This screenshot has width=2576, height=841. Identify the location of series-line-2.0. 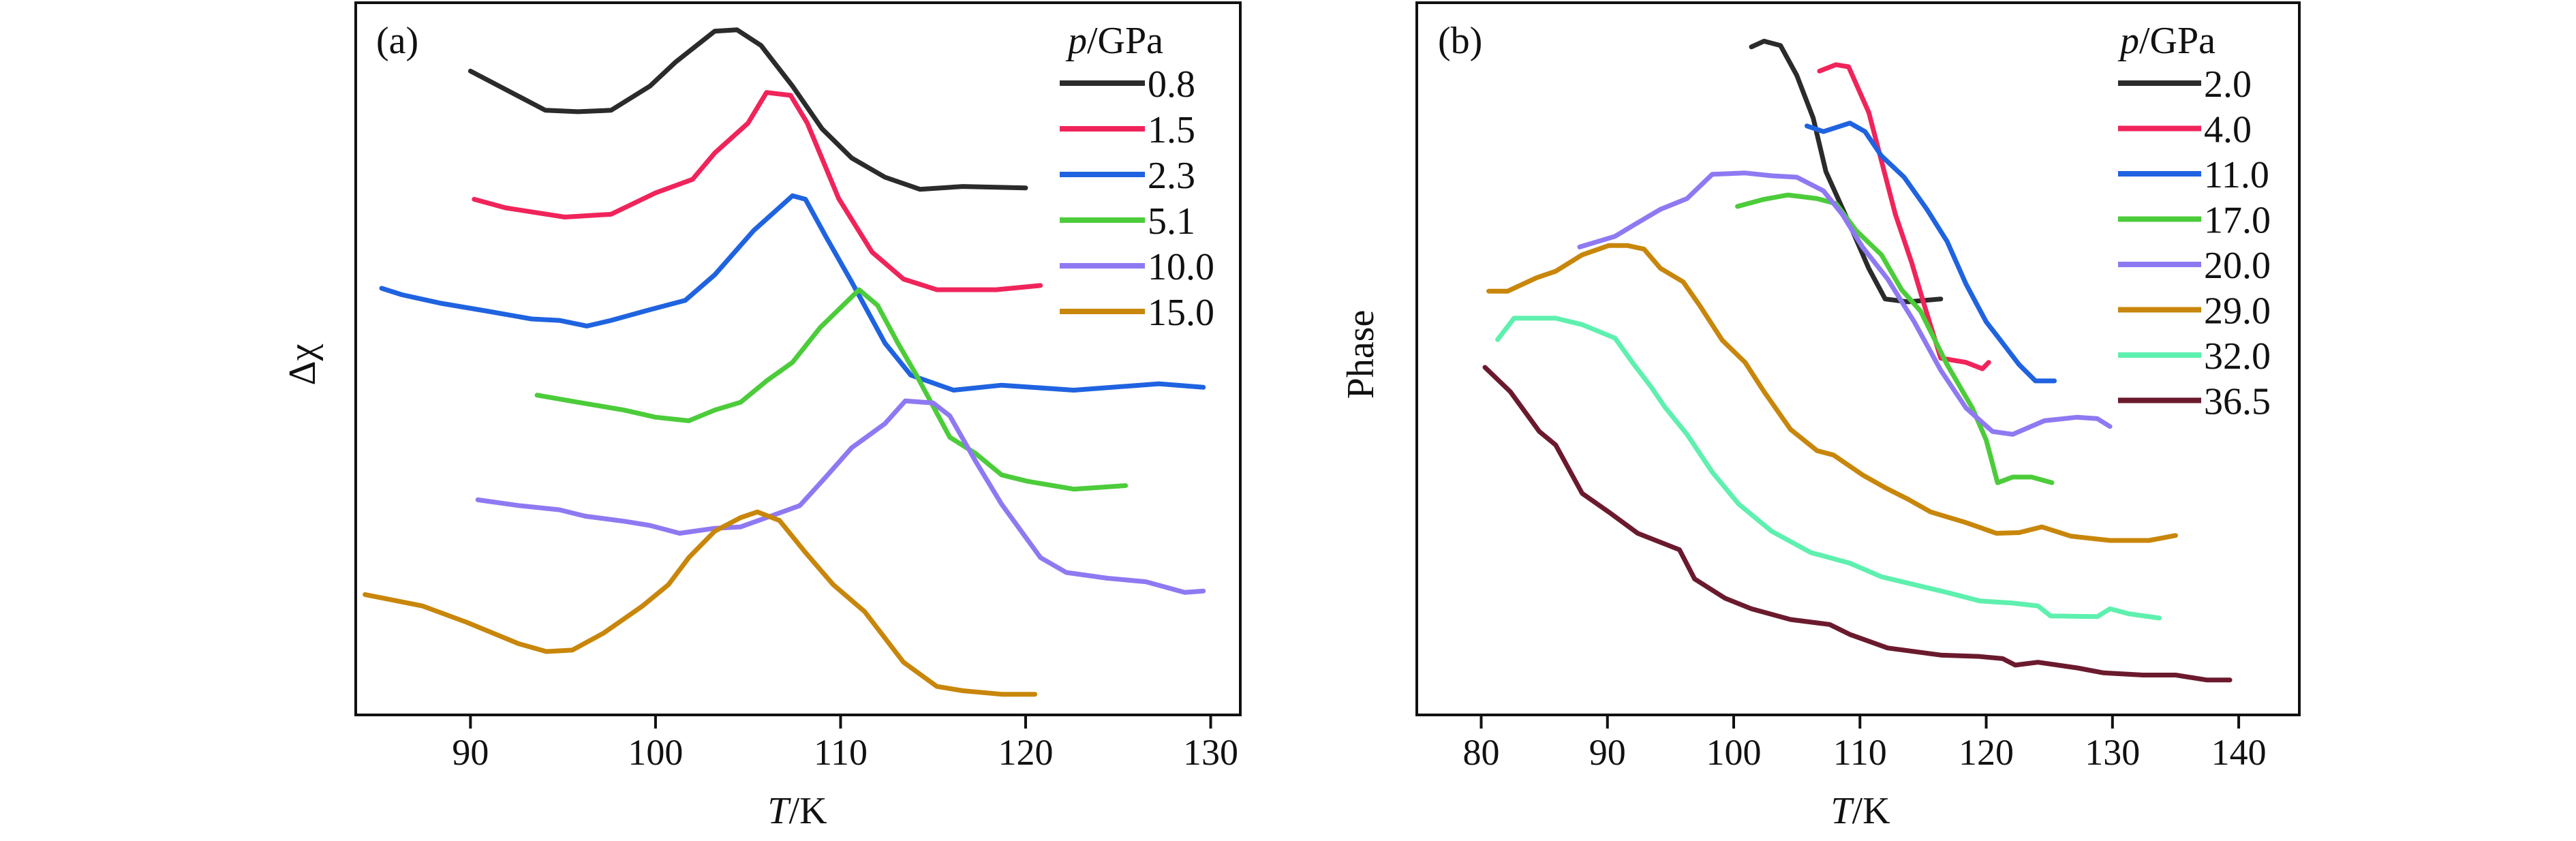
(1846, 171).